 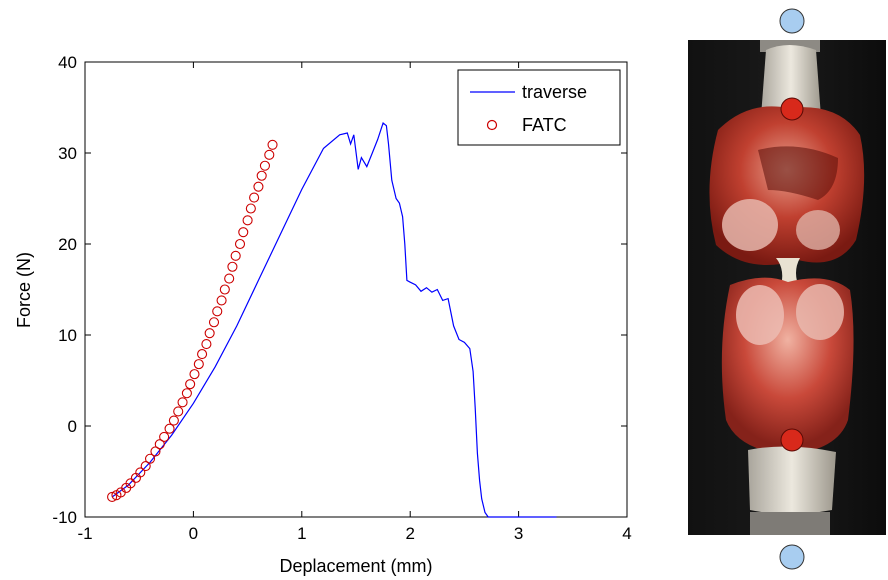 What do you see at coordinates (792, 109) in the screenshot?
I see `upper-red-marker` at bounding box center [792, 109].